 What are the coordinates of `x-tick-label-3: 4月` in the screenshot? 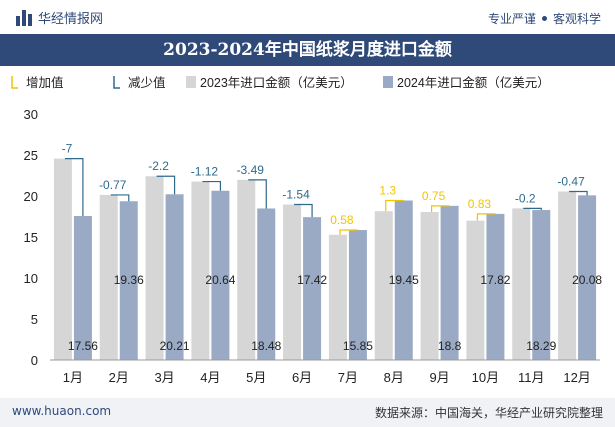 It's located at (210, 377).